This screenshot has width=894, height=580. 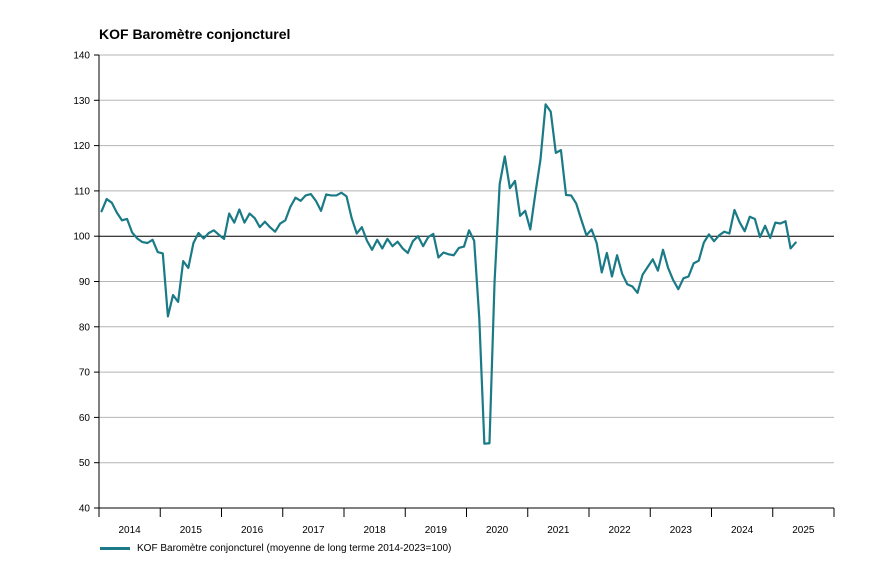 What do you see at coordinates (85, 463) in the screenshot?
I see `y-tick-label: 50` at bounding box center [85, 463].